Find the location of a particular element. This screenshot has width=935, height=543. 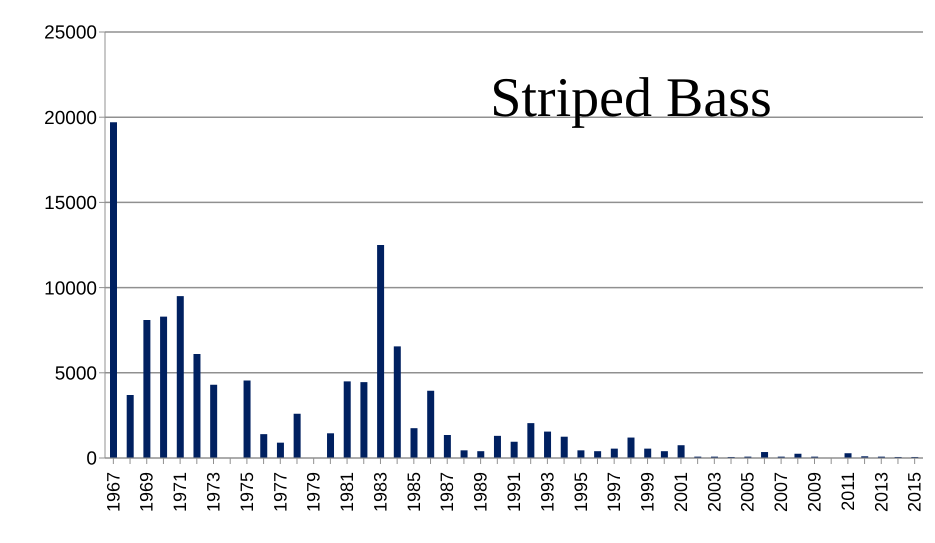

x-tick-label: 2013 is located at coordinates (881, 492).